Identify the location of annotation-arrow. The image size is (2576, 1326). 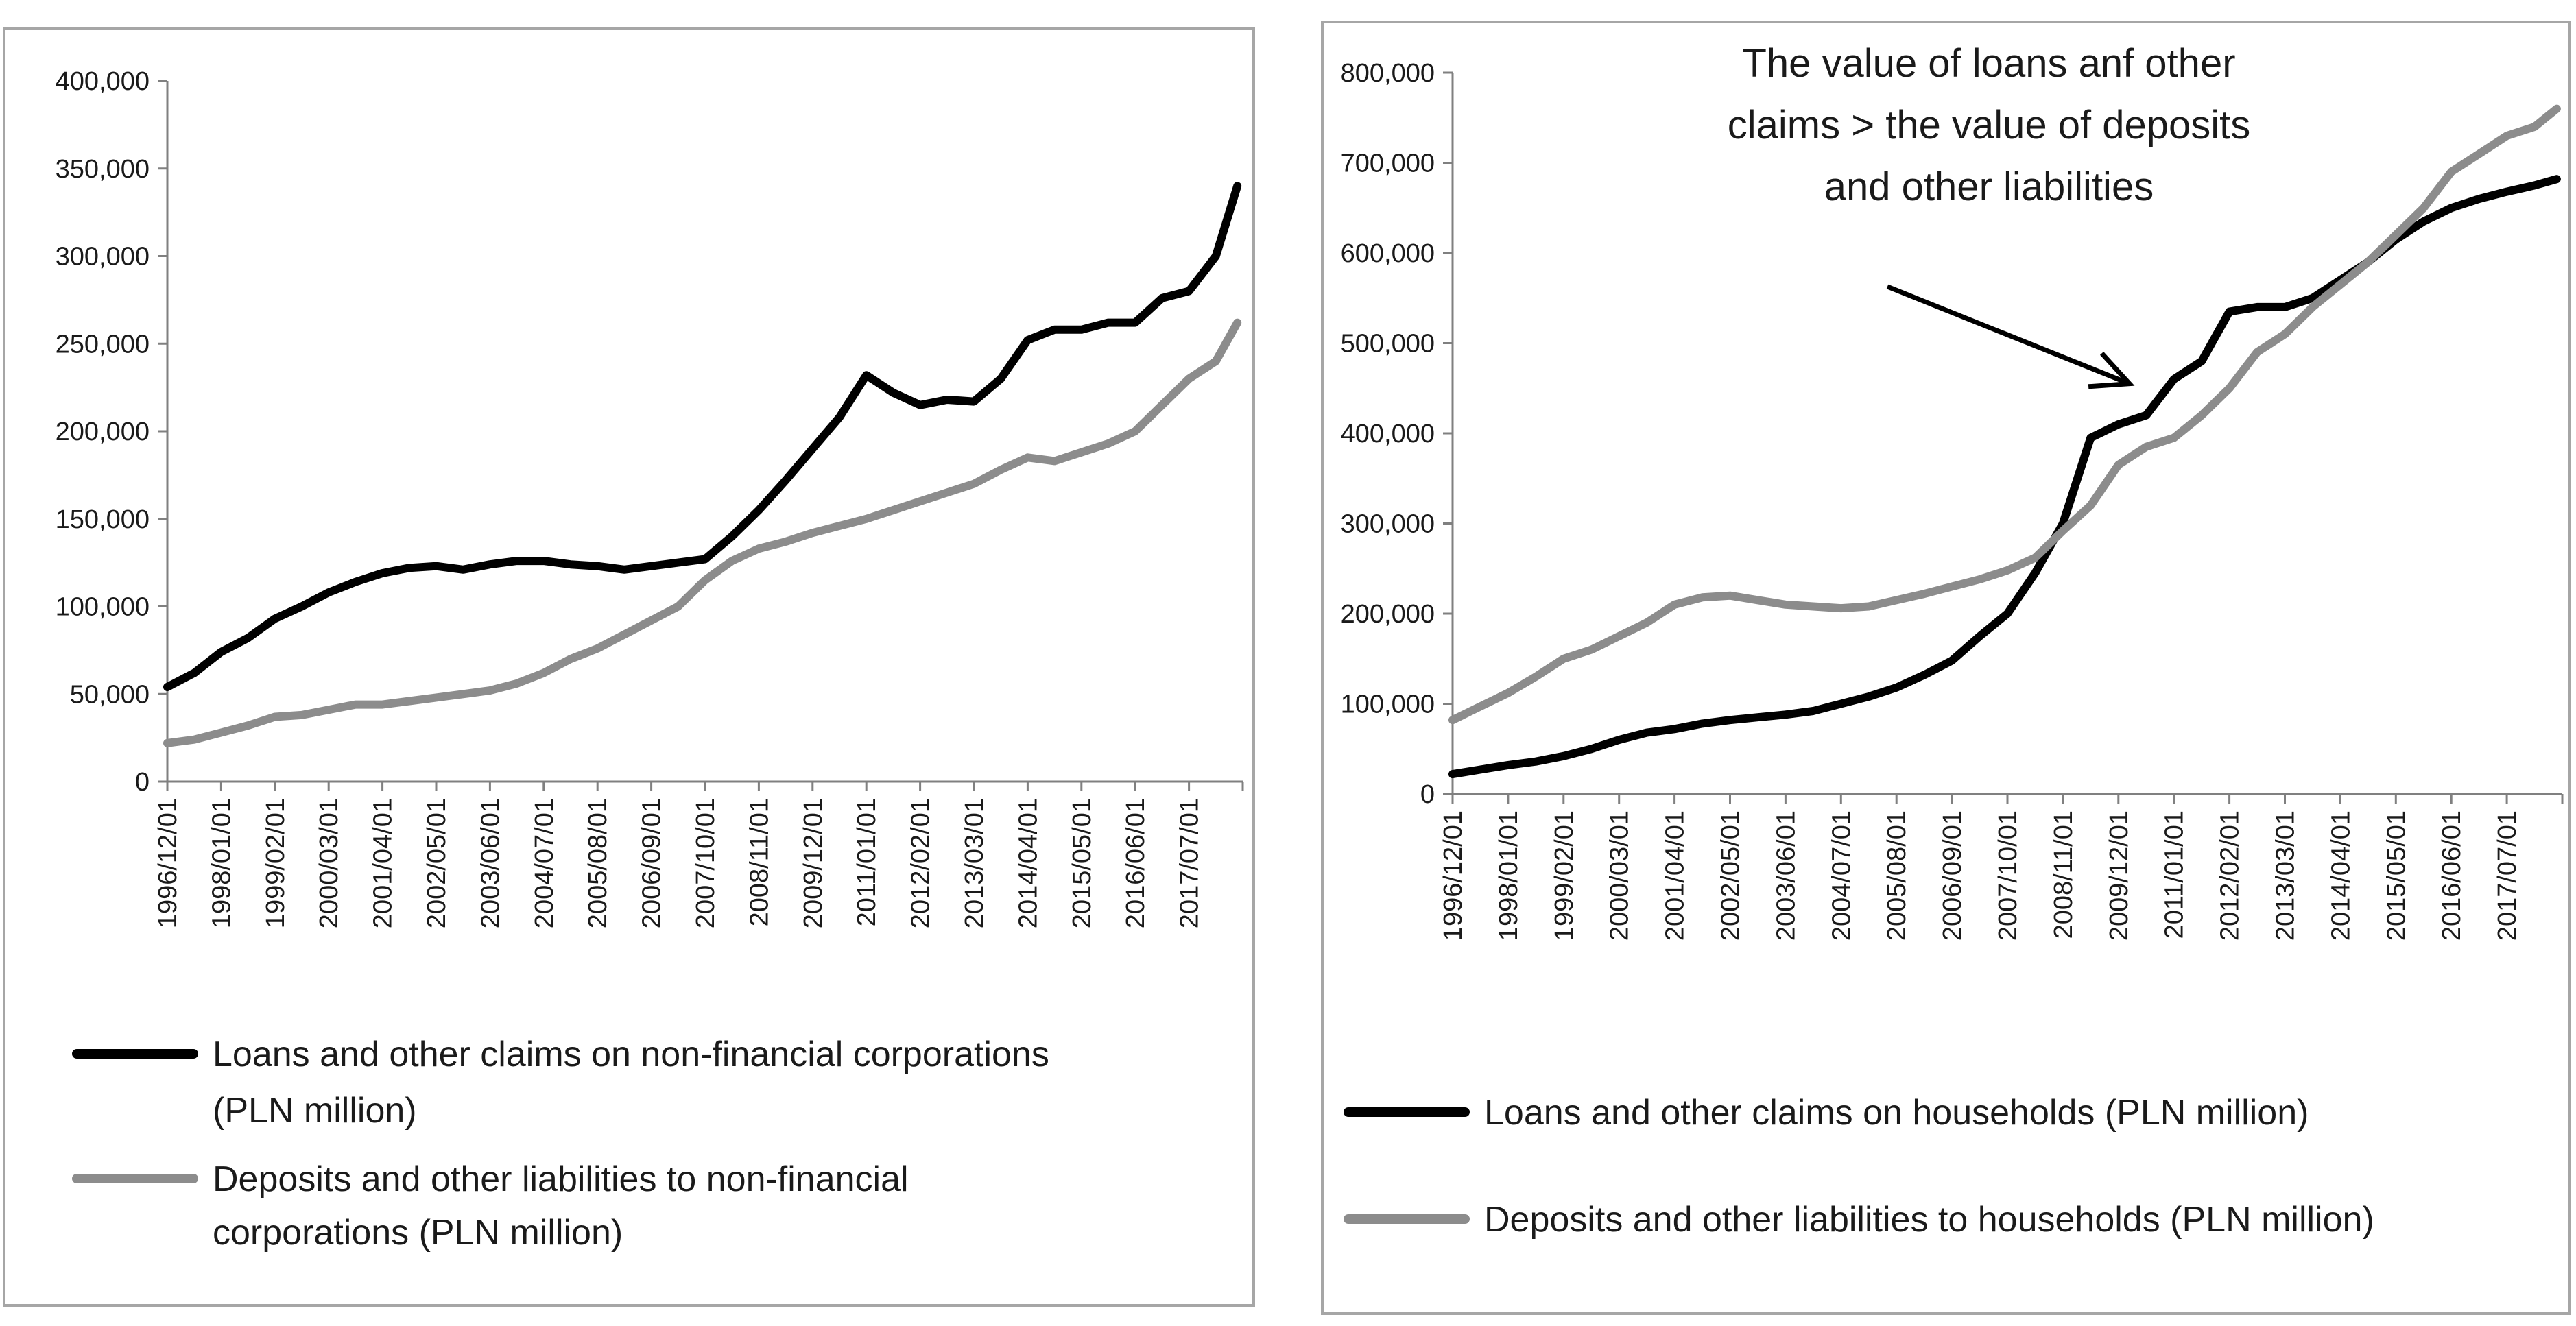
(2008, 335).